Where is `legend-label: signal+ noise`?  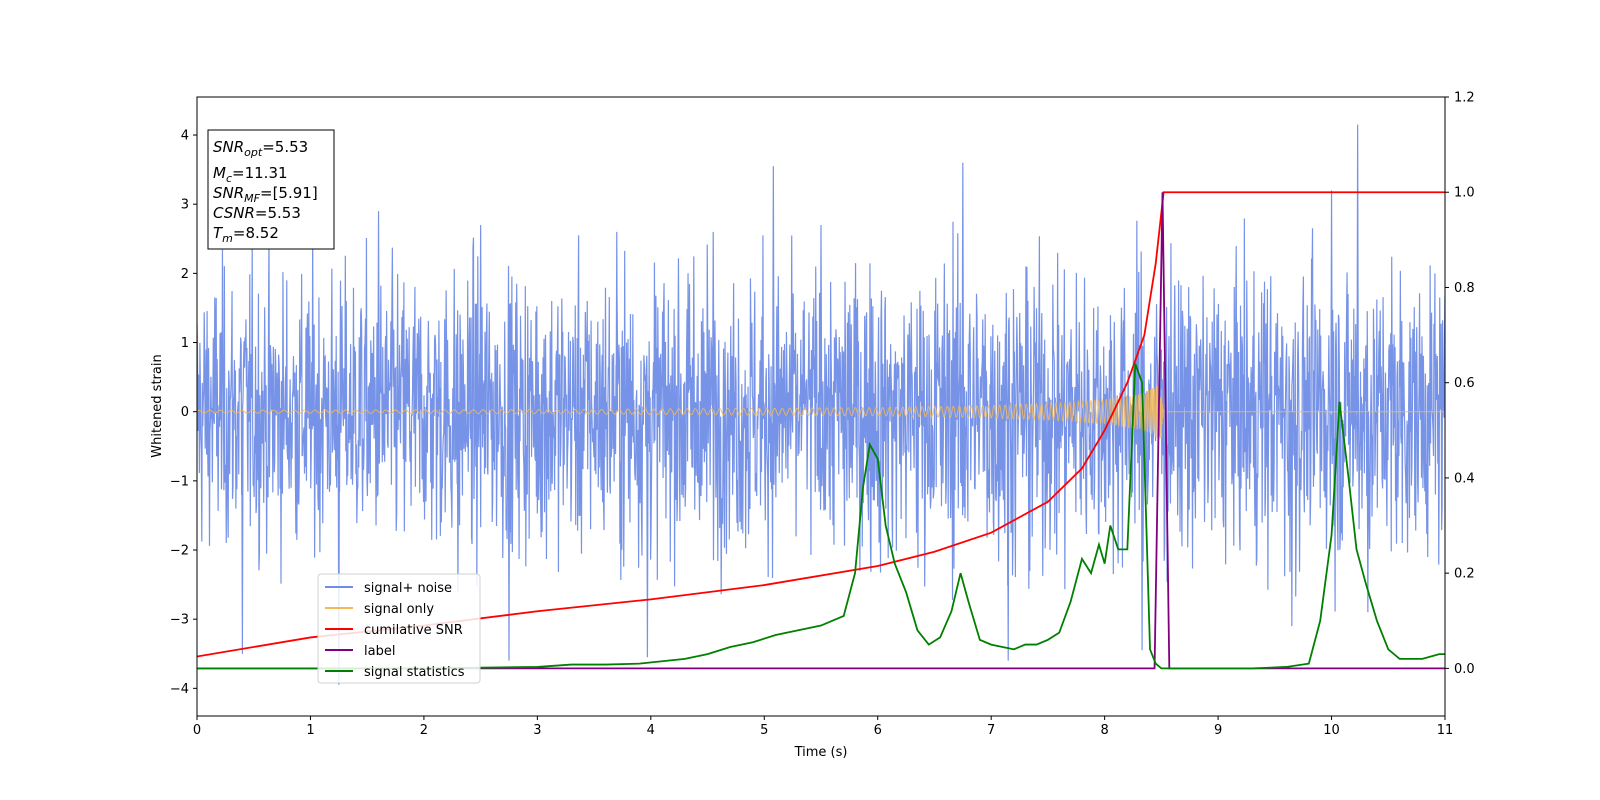
legend-label: signal+ noise is located at coordinates (408, 588).